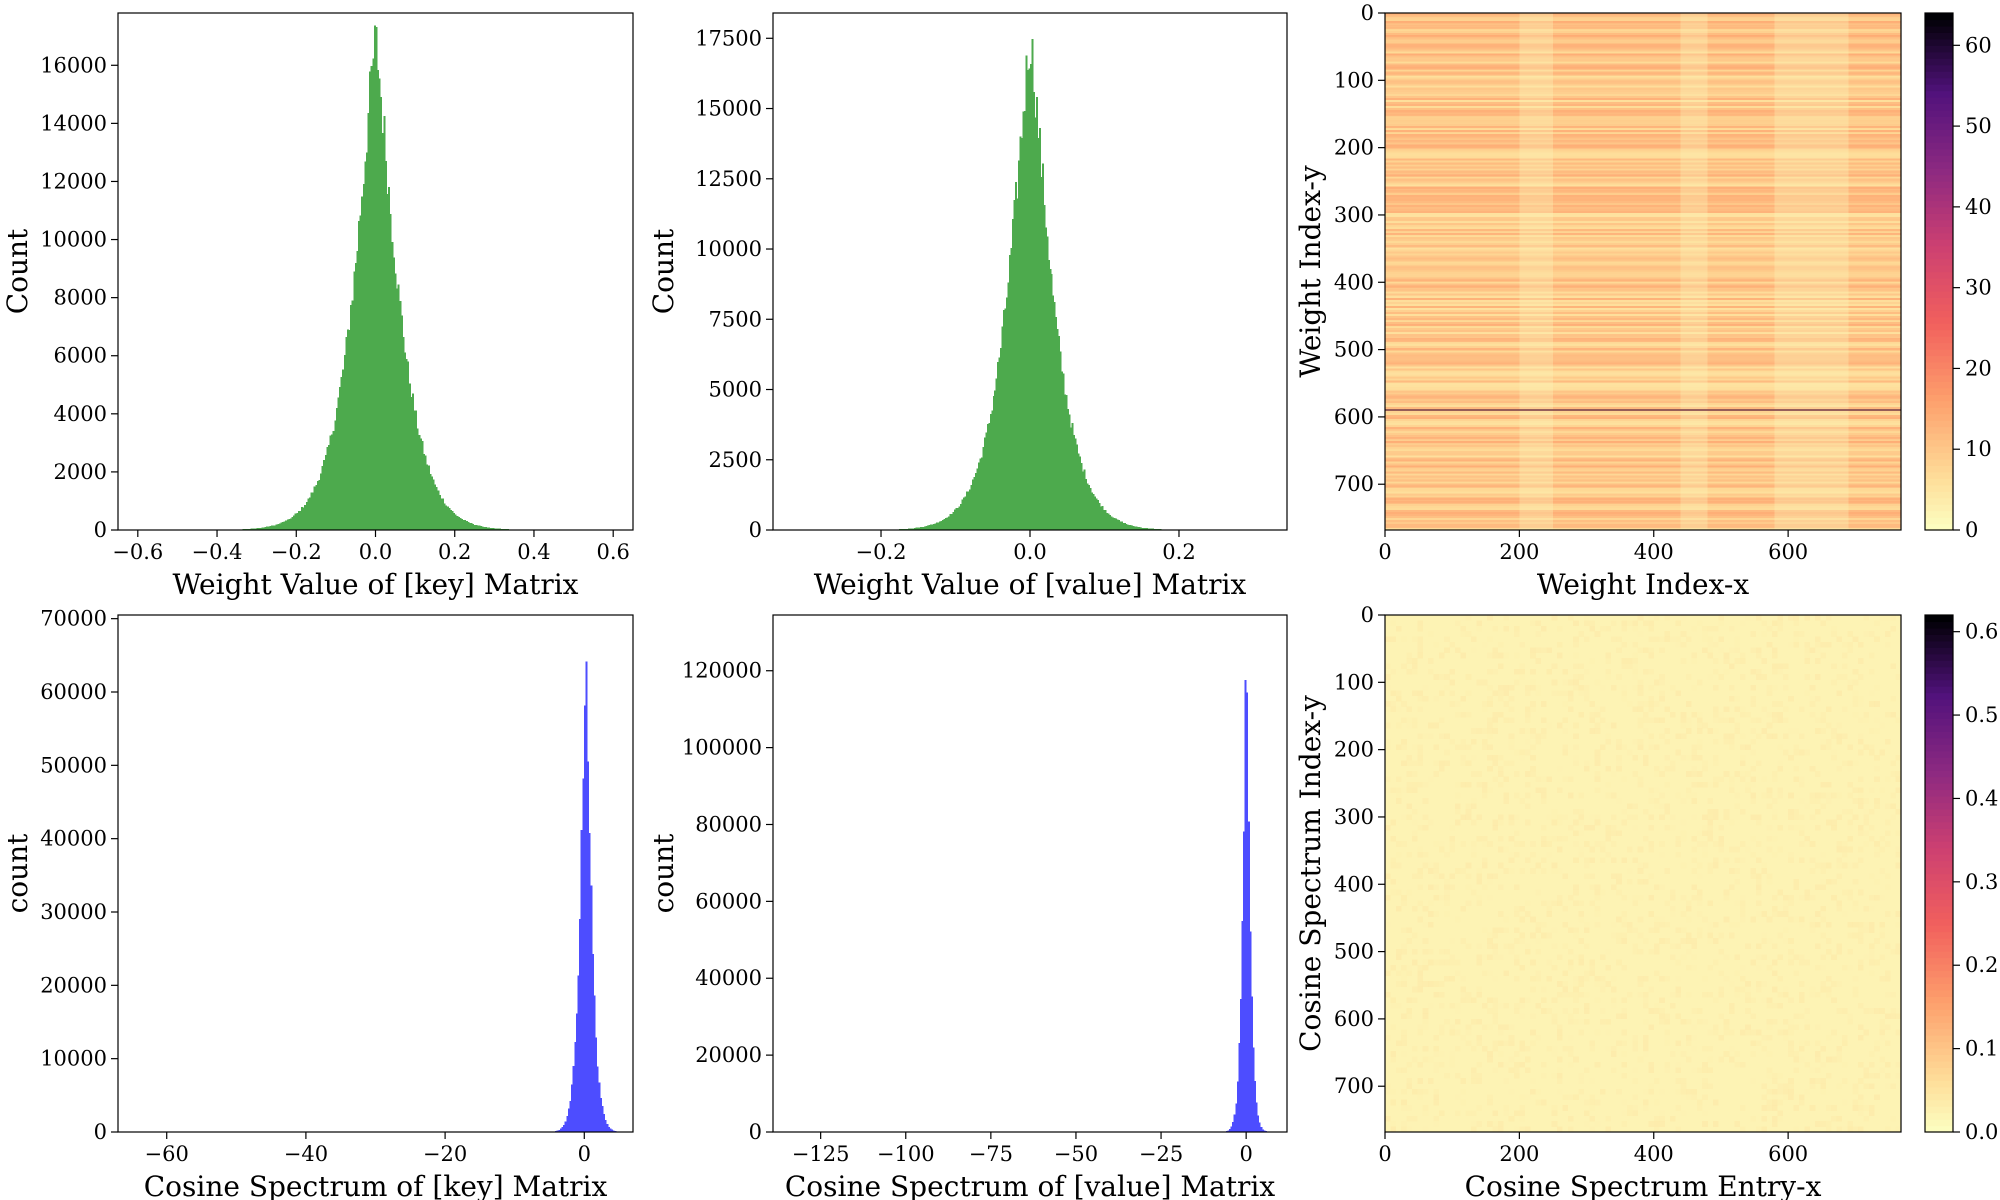 This screenshot has height=1200, width=2000. Describe the element at coordinates (1643, 1185) in the screenshot. I see `x-axis-label: Cosine Spectrum Entry-x` at that location.